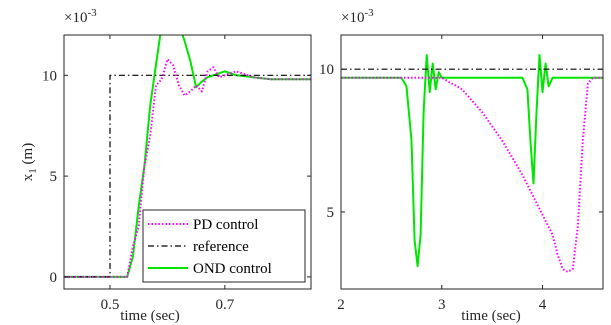  I want to click on left-y-exponent: ×10⁻³, so click(80, 16).